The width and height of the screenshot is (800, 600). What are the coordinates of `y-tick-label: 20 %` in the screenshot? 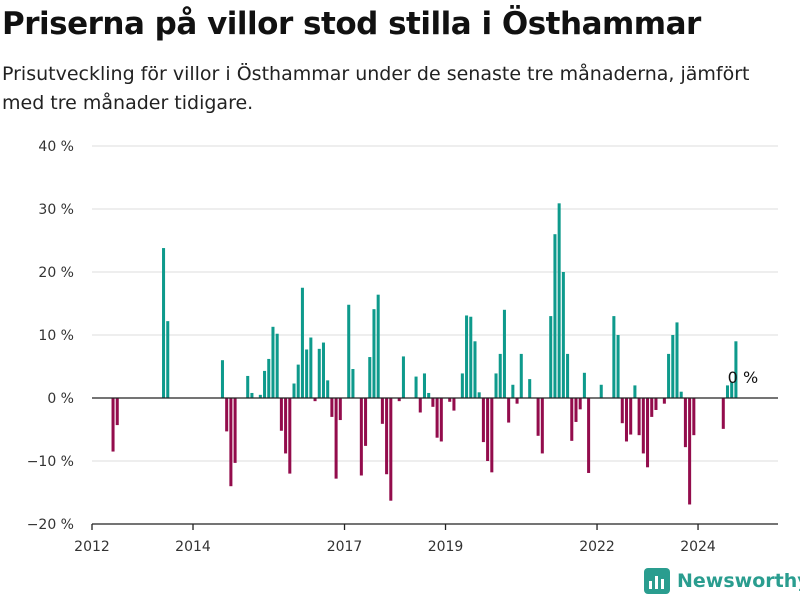 It's located at (56, 273).